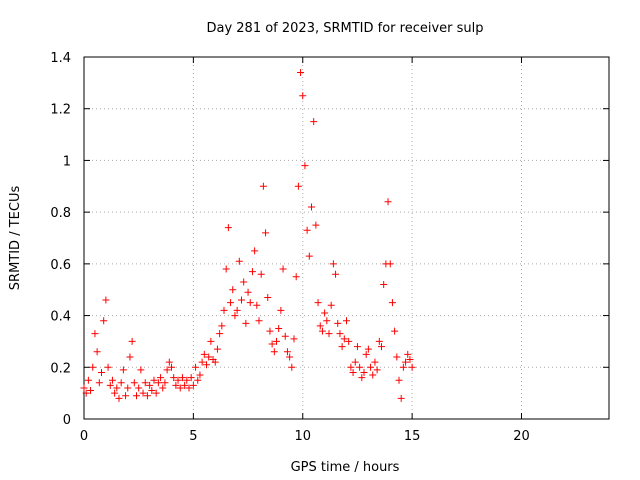 The width and height of the screenshot is (640, 480). Describe the element at coordinates (60, 213) in the screenshot. I see `y-tick-label: 0.8` at that location.